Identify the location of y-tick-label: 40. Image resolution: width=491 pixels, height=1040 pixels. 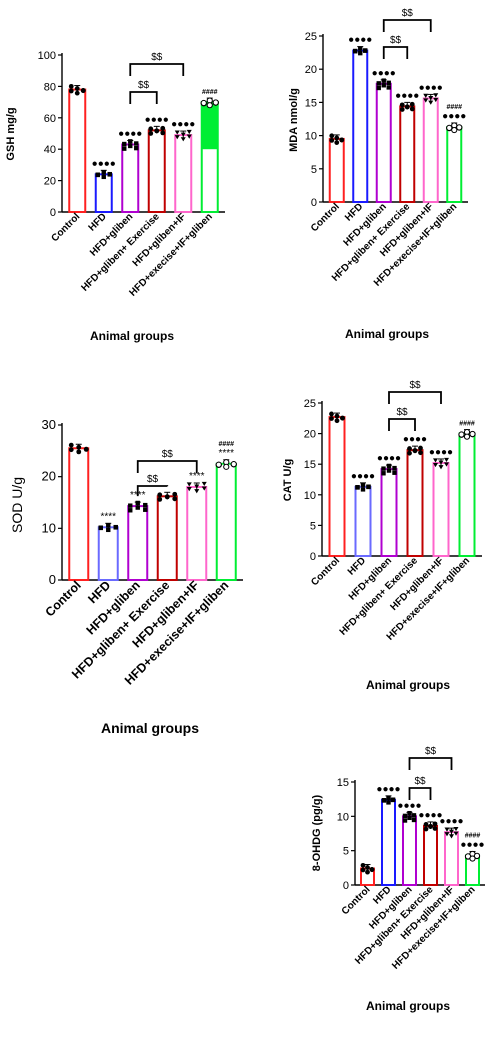
(50, 150).